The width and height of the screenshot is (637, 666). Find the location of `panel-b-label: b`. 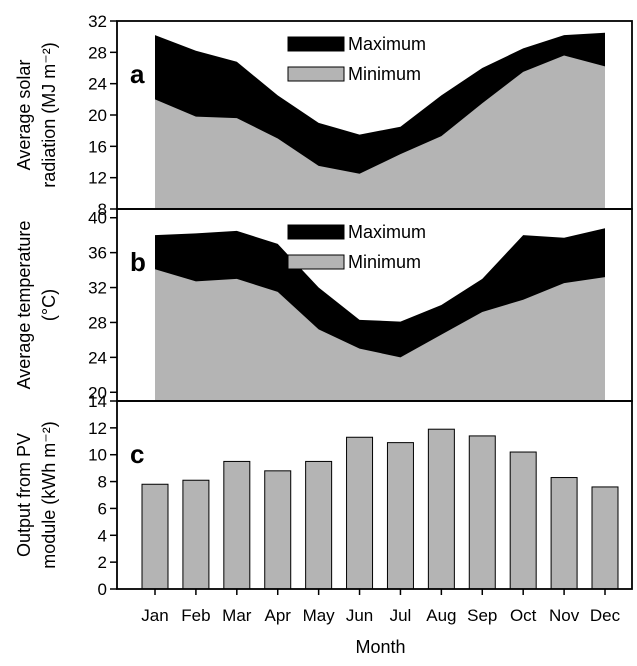

panel-b-label: b is located at coordinates (138, 262).